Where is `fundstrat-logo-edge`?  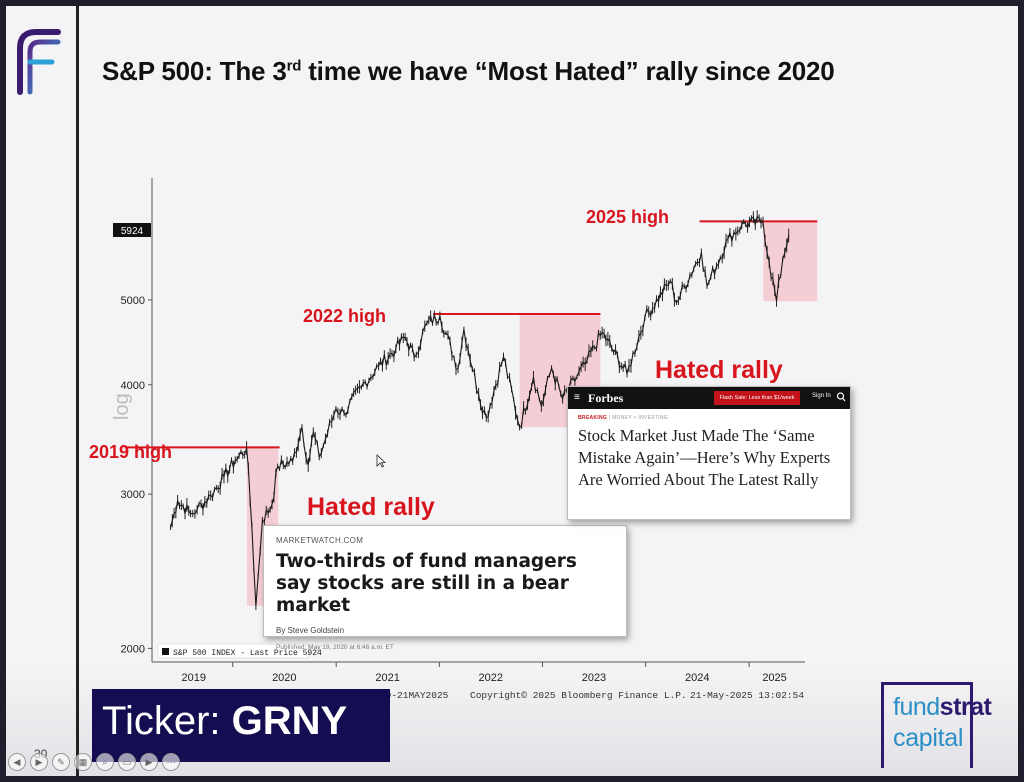 fundstrat-logo-edge is located at coordinates (882, 725).